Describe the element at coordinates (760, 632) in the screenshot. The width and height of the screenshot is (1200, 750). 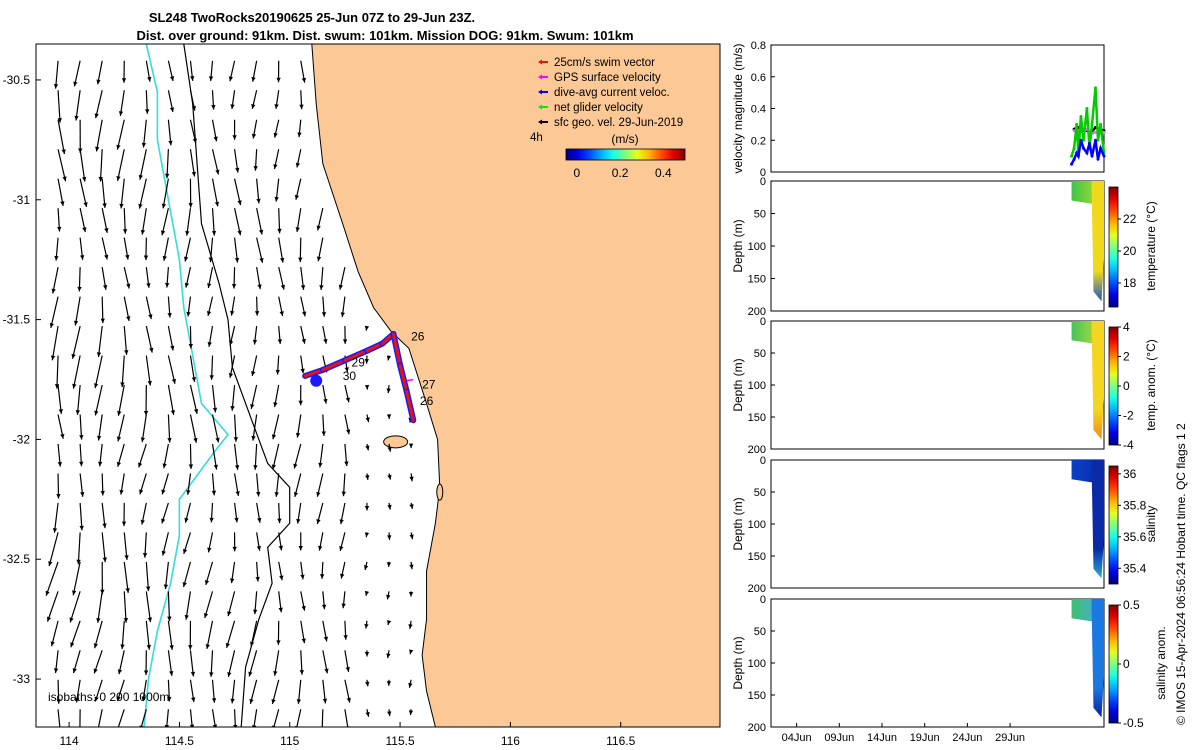
I see `section-y-tick-label: 50` at that location.